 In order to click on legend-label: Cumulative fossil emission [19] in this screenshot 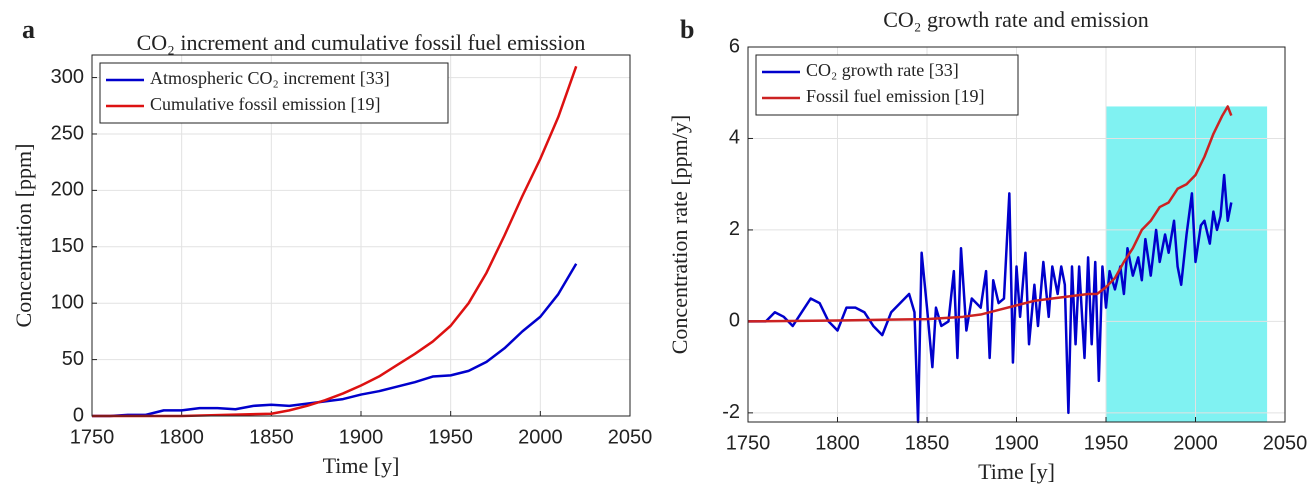, I will do `click(265, 104)`.